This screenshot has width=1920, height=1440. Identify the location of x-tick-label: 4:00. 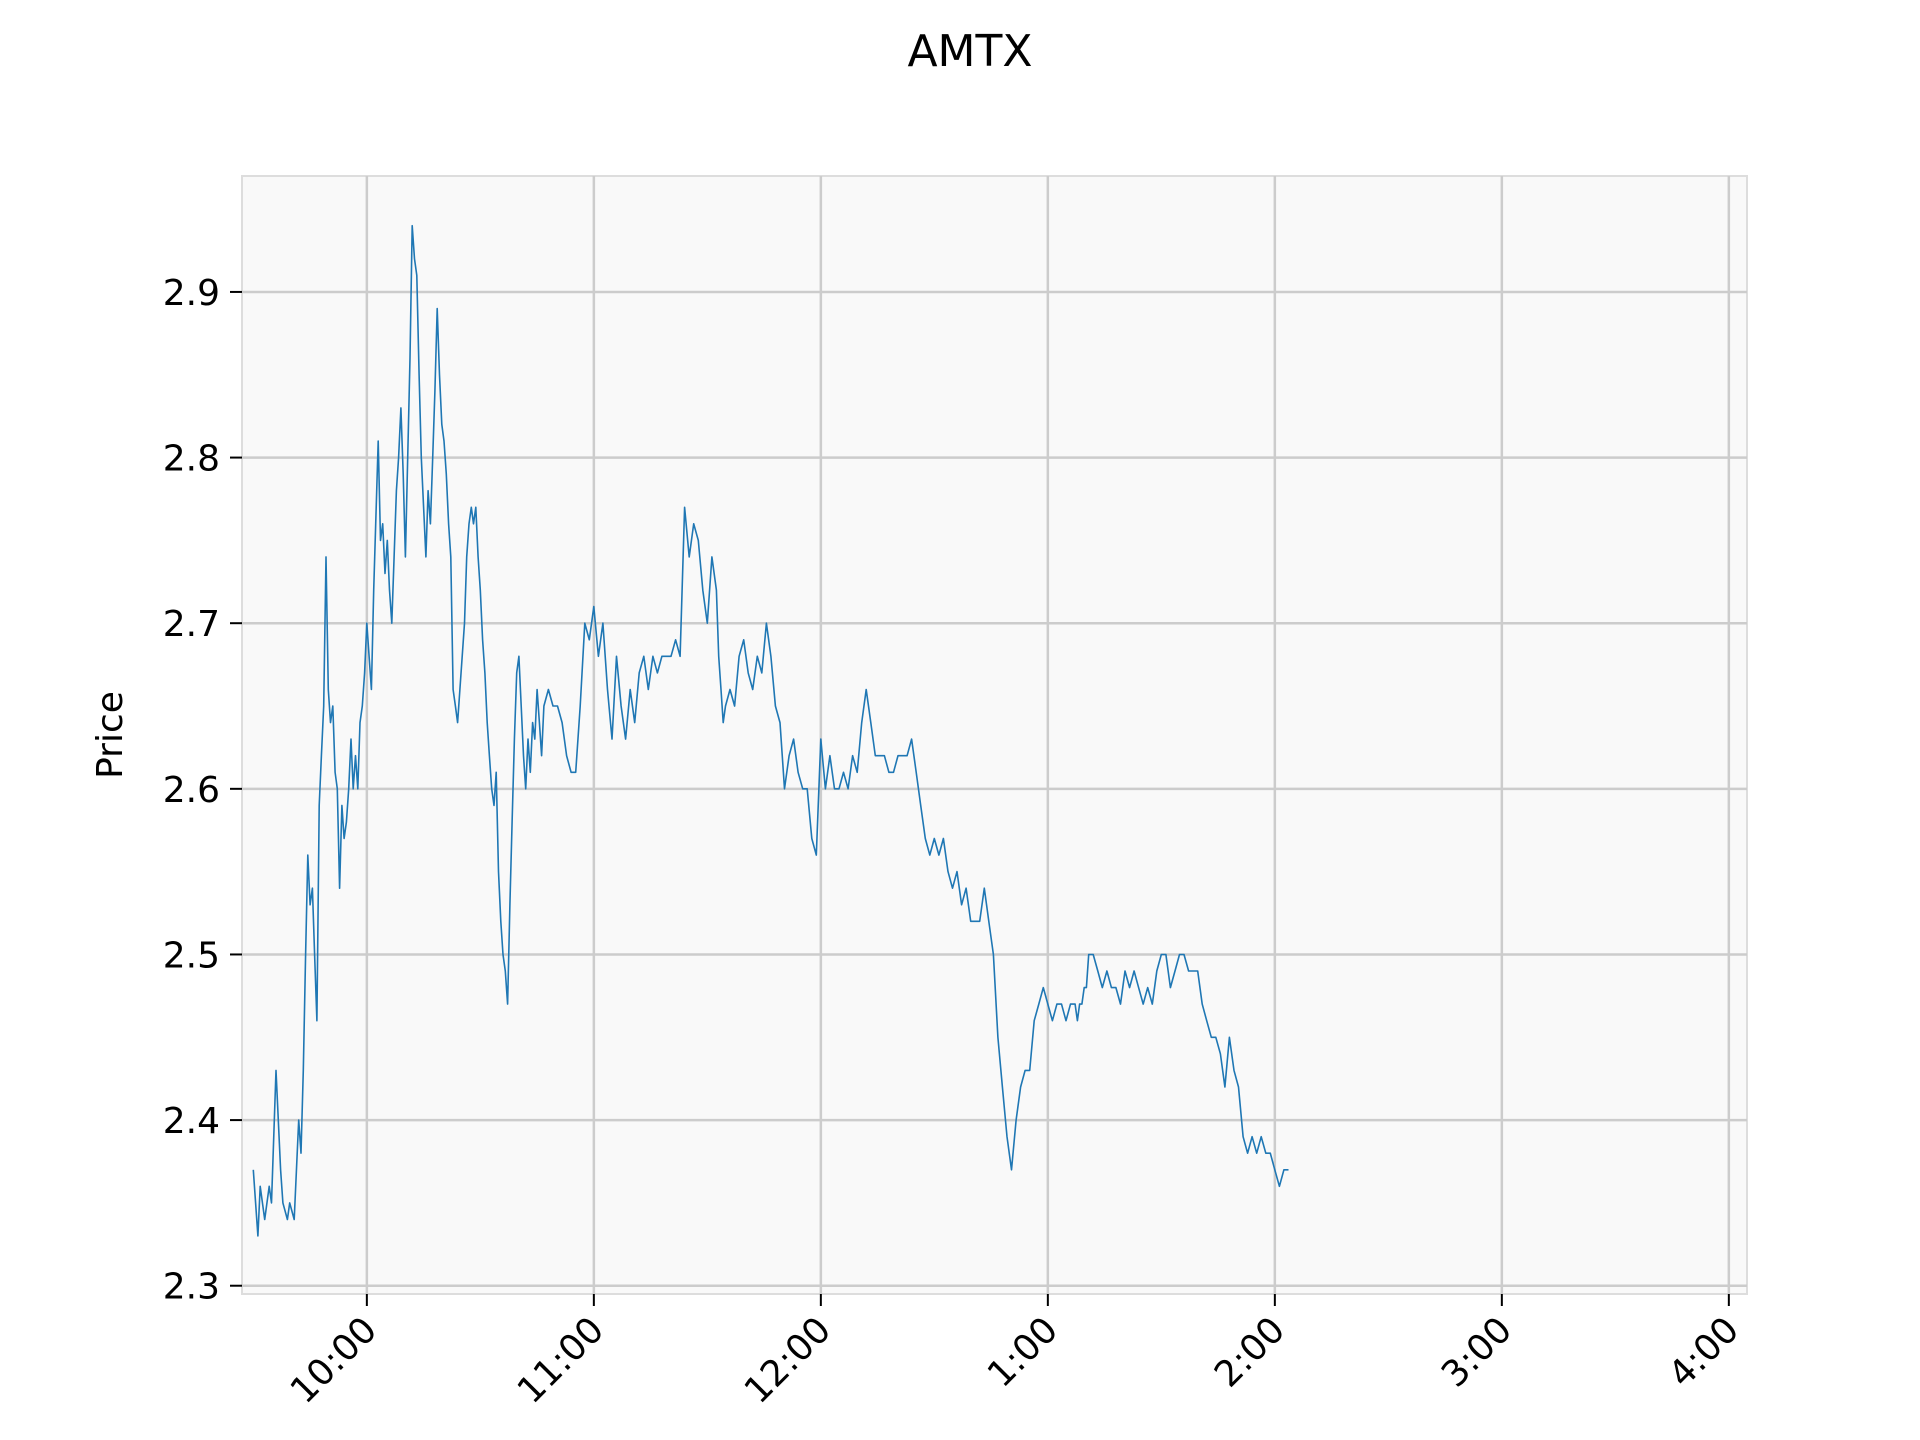
(1704, 1352).